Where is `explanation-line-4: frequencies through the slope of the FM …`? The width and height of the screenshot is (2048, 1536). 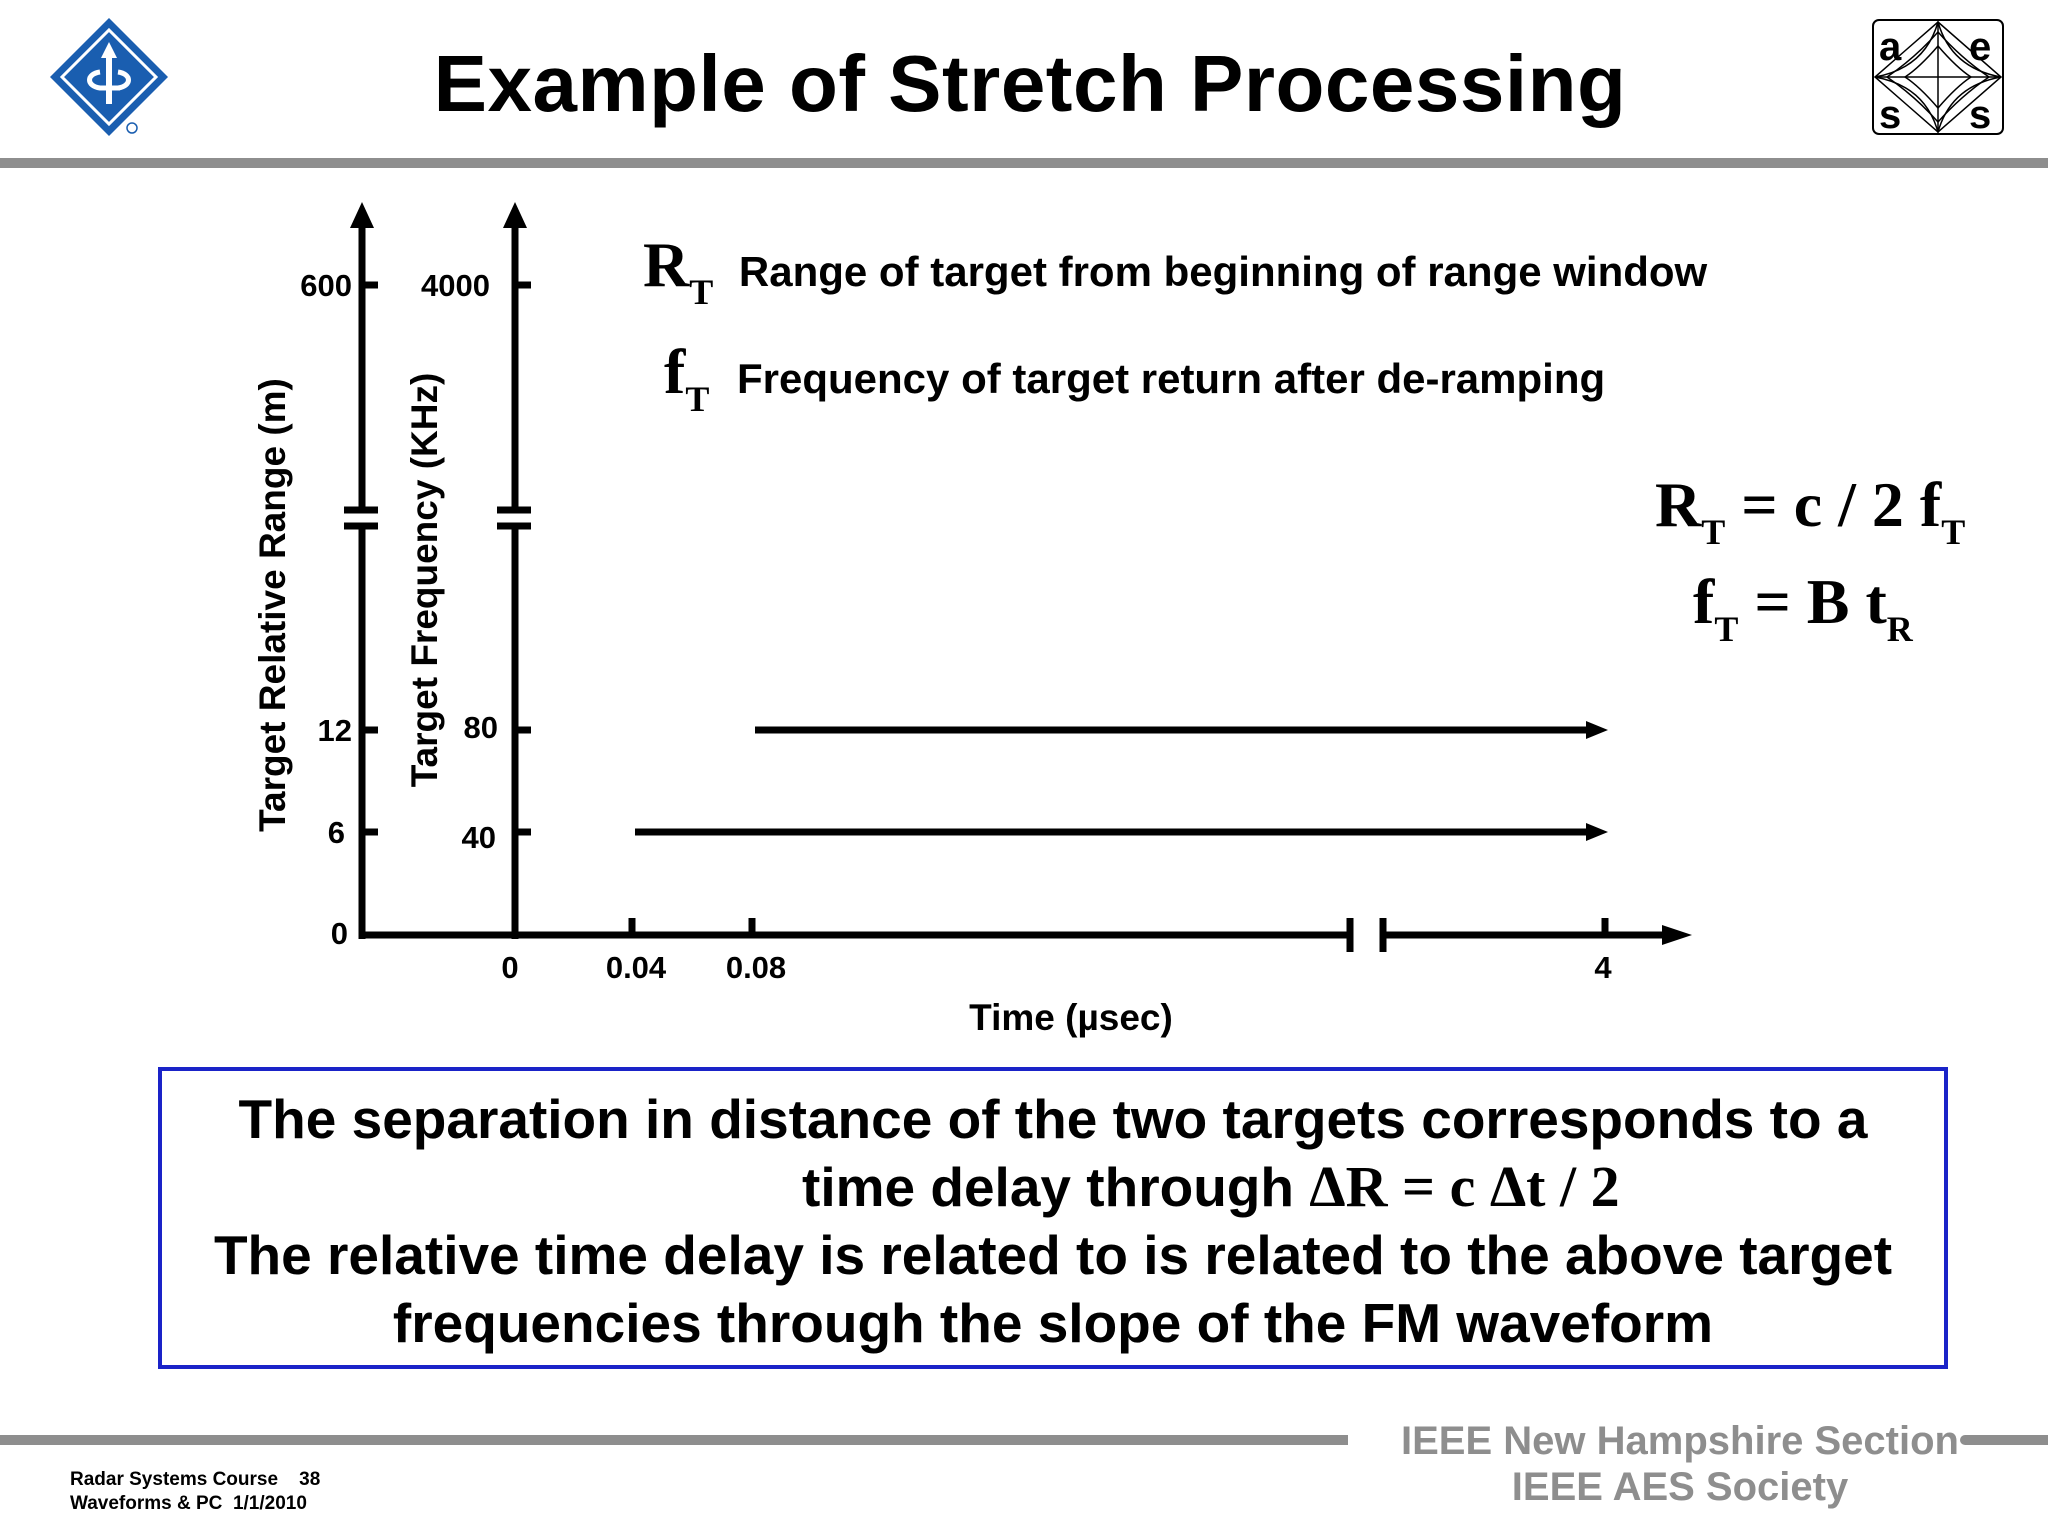 explanation-line-4: frequencies through the slope of the FM … is located at coordinates (1053, 1323).